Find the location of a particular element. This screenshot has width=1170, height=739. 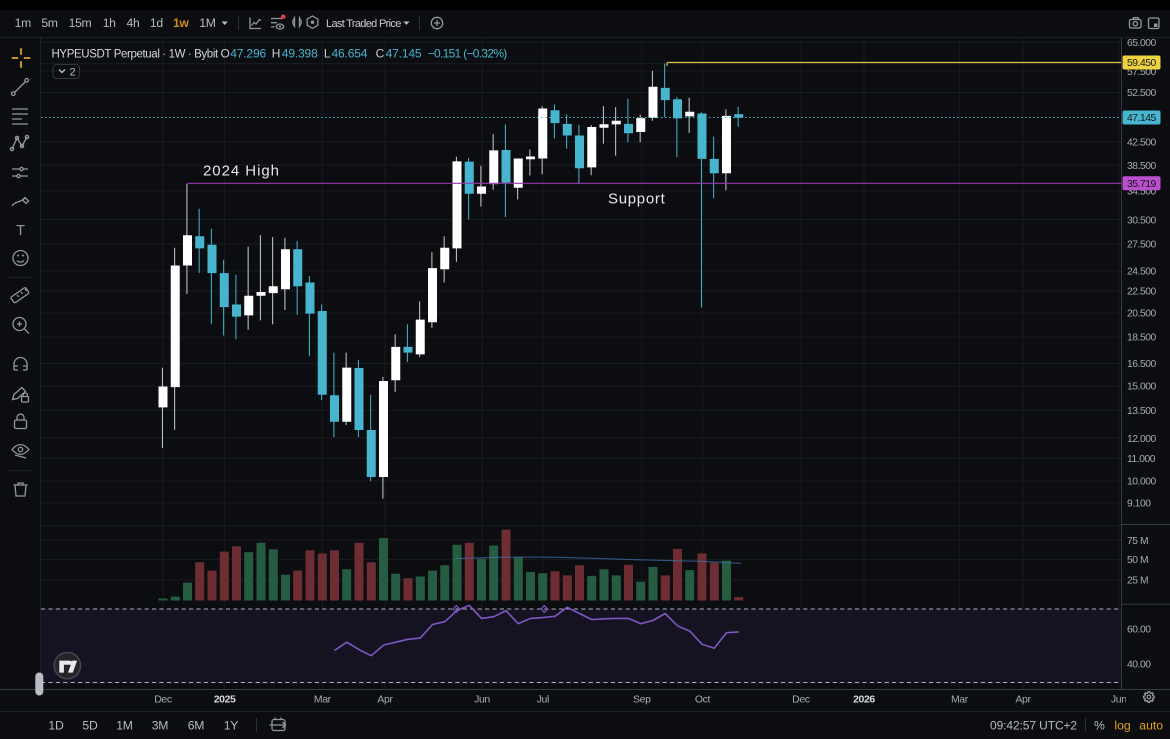

svg-text: T is located at coordinates (20, 231).